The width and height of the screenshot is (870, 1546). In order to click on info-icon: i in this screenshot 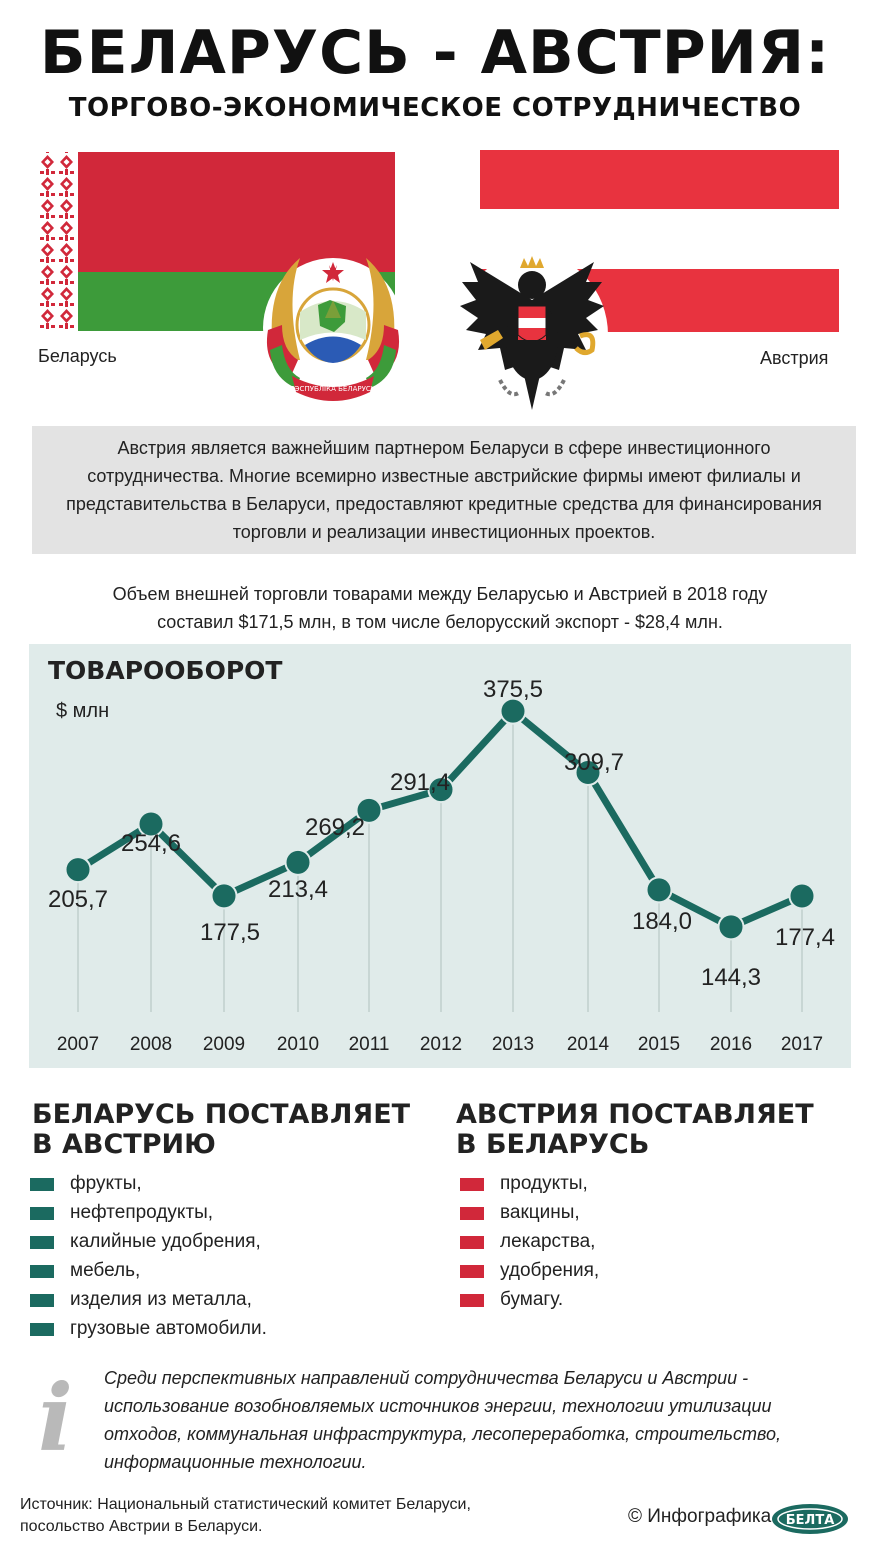, I will do `click(55, 1411)`.